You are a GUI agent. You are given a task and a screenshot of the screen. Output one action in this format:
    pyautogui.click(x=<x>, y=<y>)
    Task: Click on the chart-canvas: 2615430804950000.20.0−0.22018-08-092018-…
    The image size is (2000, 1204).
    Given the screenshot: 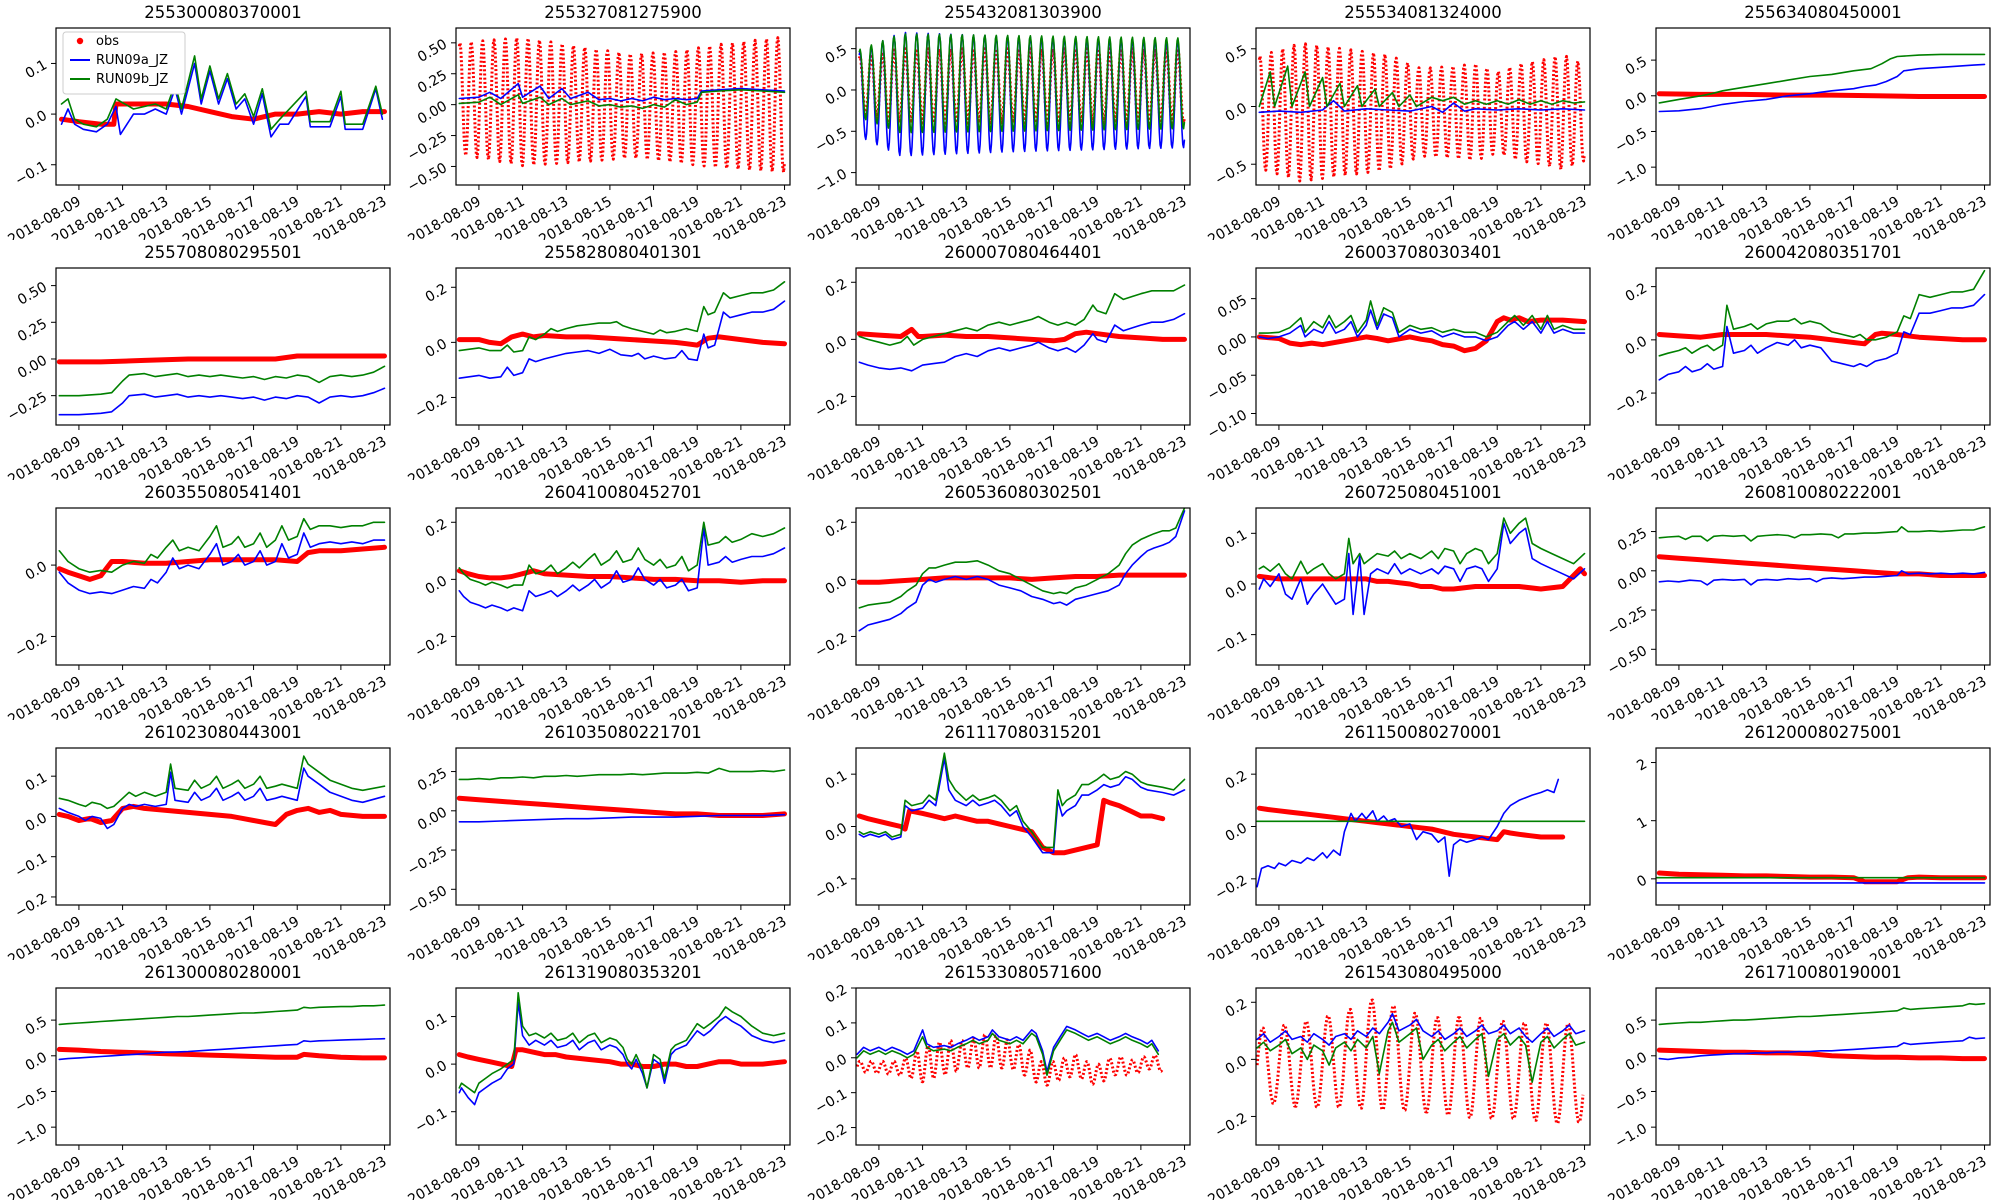 What is the action you would take?
    pyautogui.click(x=1398, y=1083)
    